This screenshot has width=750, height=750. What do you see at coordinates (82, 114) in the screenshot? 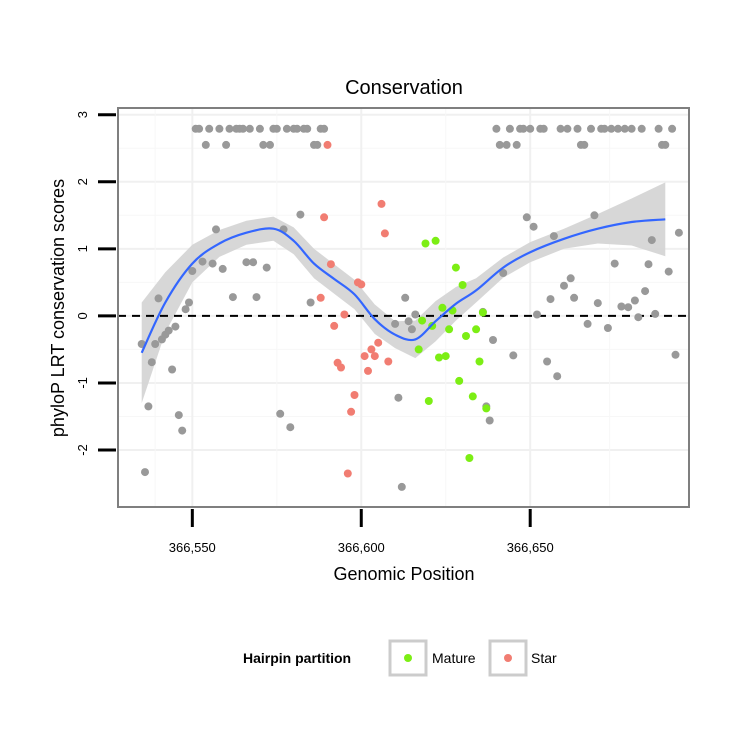
I see `y-tick-label-5: 3` at bounding box center [82, 114].